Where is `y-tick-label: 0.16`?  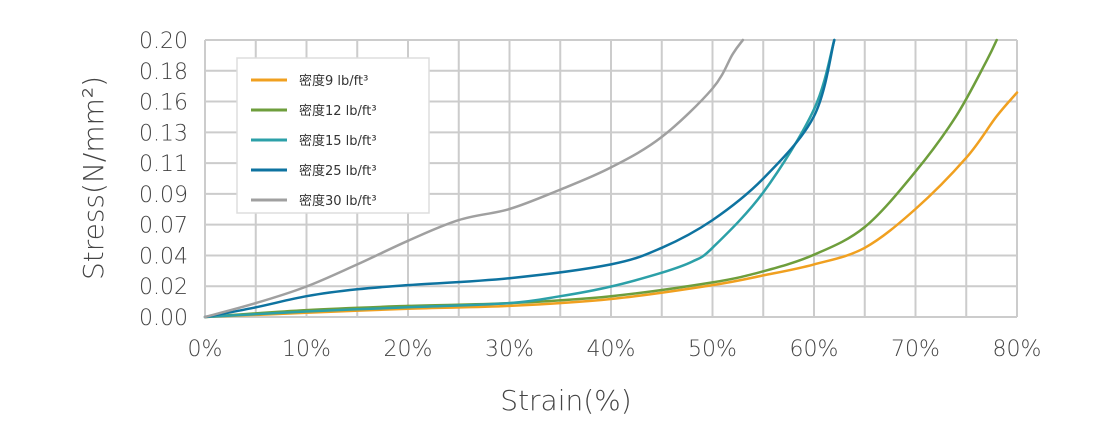
y-tick-label: 0.16 is located at coordinates (163, 103).